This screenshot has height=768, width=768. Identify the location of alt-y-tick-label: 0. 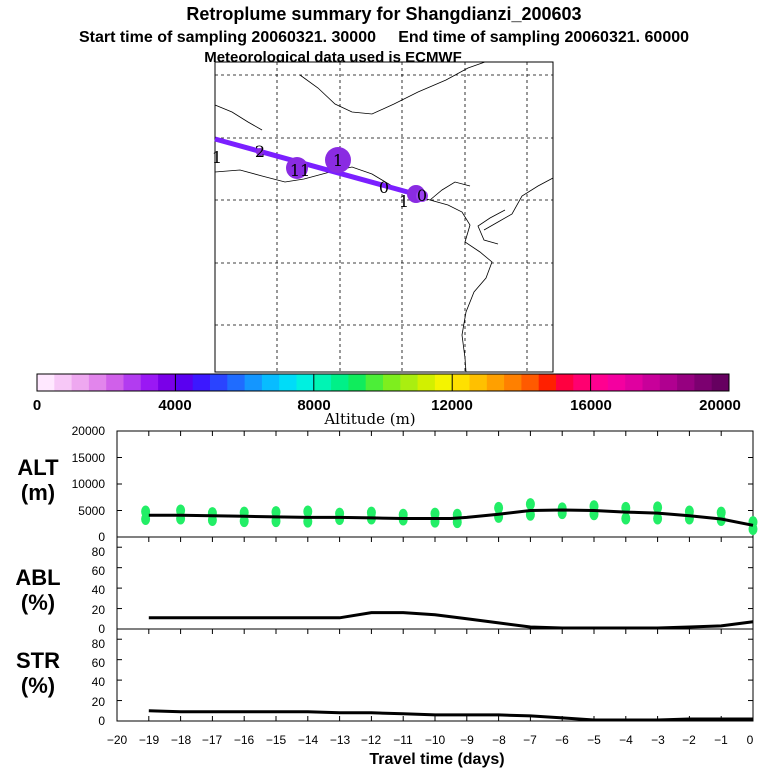
(101, 537).